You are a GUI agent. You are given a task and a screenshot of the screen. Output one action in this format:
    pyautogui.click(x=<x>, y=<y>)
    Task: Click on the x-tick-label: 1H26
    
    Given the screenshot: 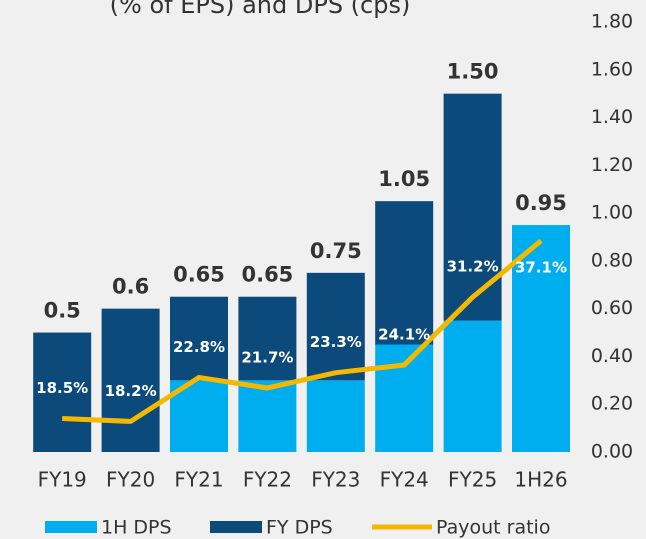 What is the action you would take?
    pyautogui.click(x=540, y=480)
    